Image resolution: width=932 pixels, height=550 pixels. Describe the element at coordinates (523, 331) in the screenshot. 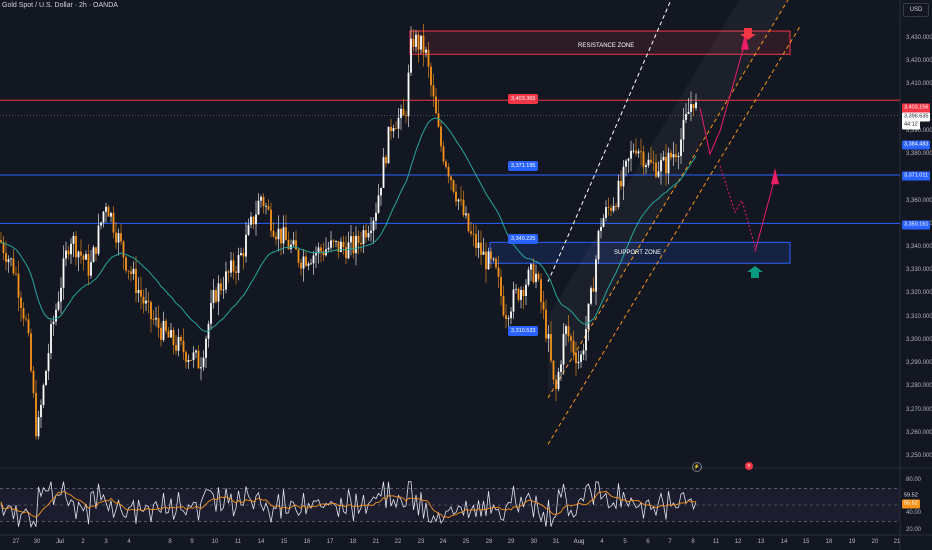

I see `blue-line-310-label: 3,310.533` at that location.